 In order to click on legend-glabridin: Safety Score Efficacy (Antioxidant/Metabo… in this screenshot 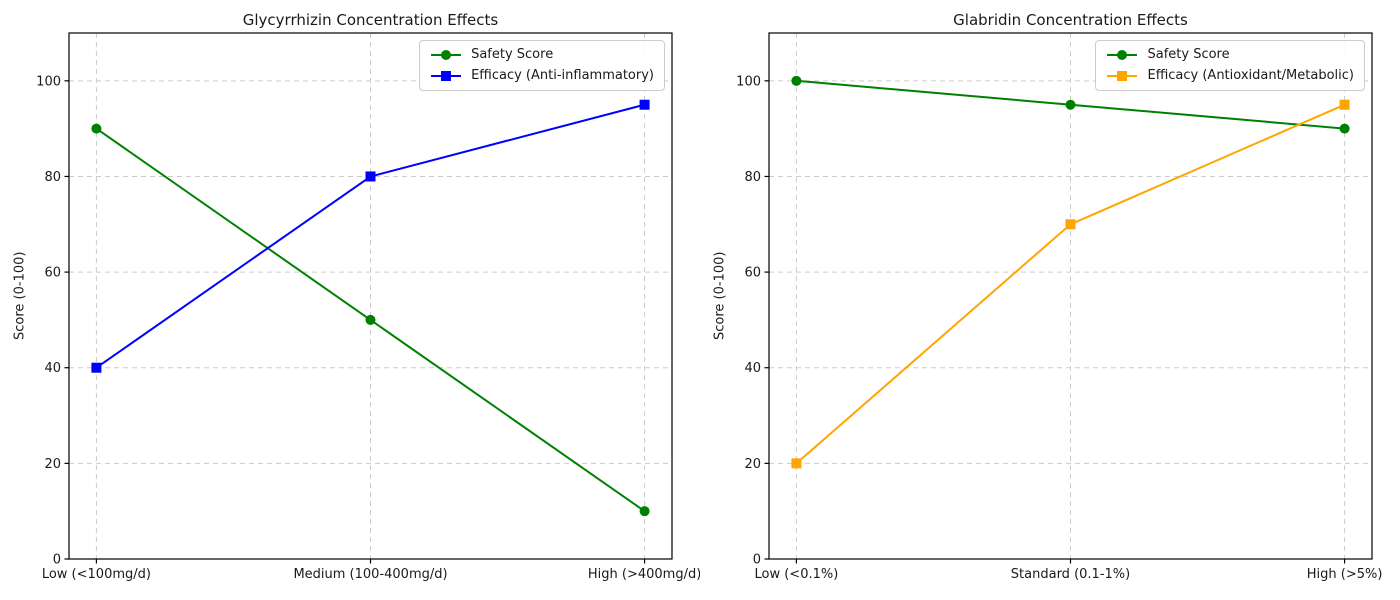, I will do `click(1230, 65)`.